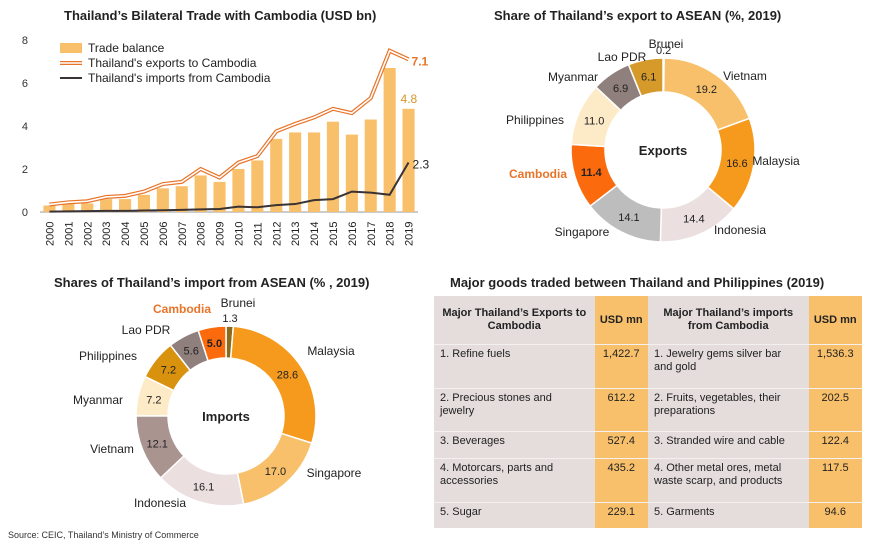 The width and height of the screenshot is (870, 549). What do you see at coordinates (191, 352) in the screenshot?
I see `slice-value-label: 5.6` at bounding box center [191, 352].